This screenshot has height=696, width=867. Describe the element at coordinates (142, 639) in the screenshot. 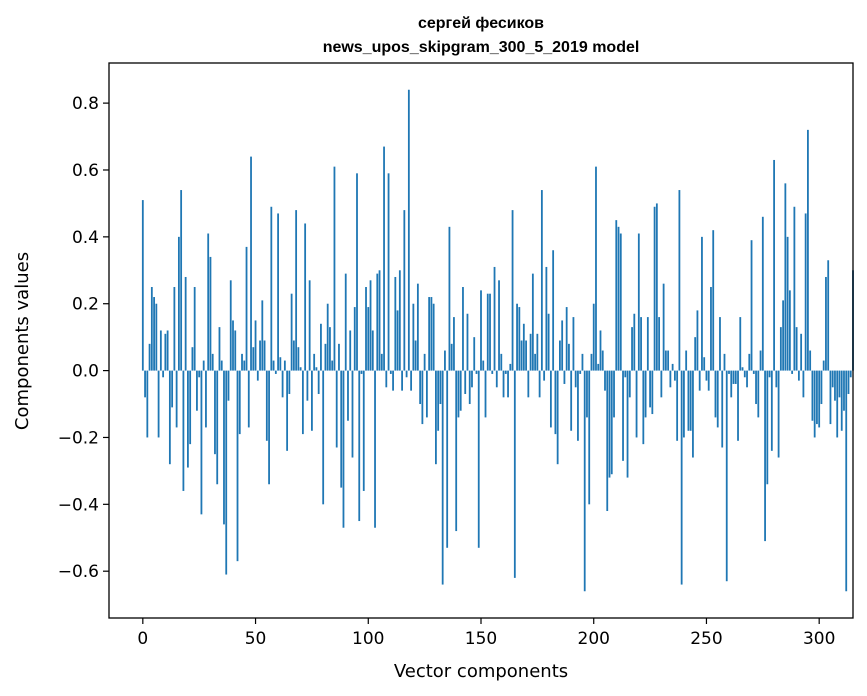

I see `x-tick-label-0: 0` at that location.